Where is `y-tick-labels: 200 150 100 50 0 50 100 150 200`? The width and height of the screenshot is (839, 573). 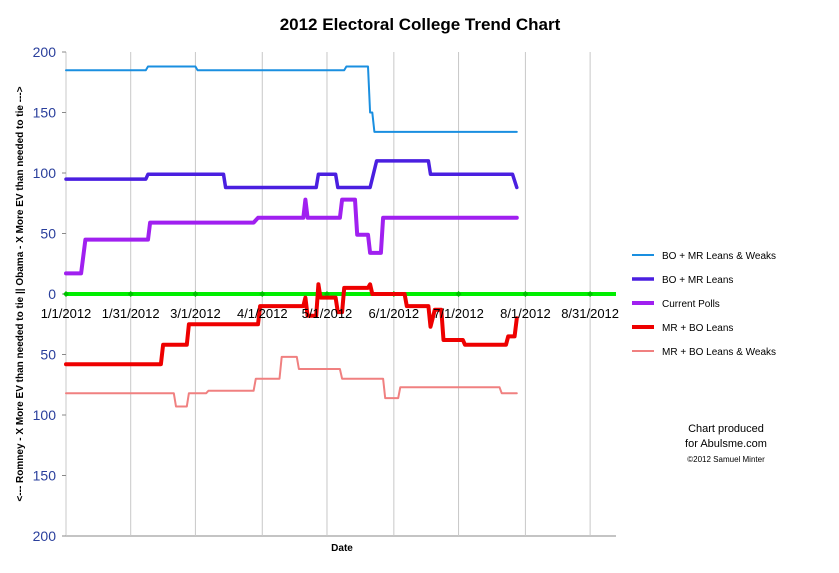
y-tick-labels: 200 150 100 50 0 50 100 150 200 is located at coordinates (49, 294).